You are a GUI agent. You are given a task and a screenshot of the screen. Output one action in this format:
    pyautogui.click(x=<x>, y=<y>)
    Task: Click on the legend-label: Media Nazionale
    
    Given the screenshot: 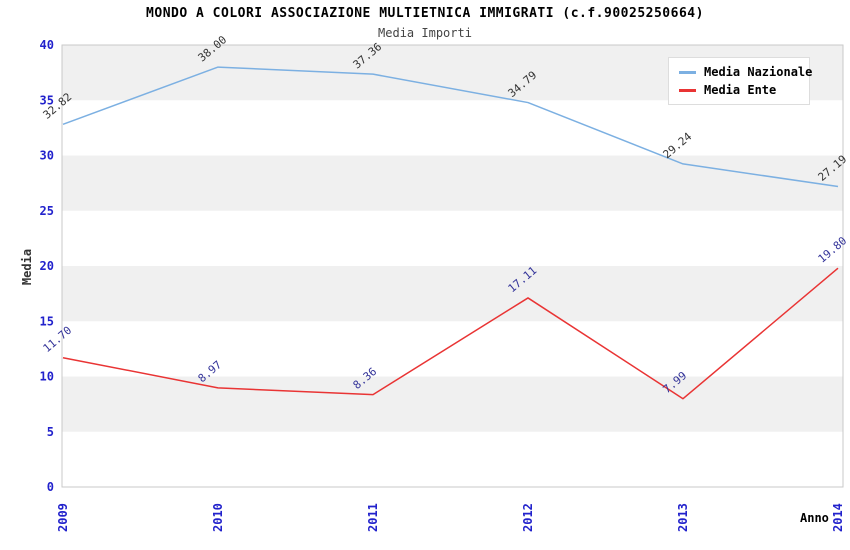 What is the action you would take?
    pyautogui.click(x=758, y=72)
    